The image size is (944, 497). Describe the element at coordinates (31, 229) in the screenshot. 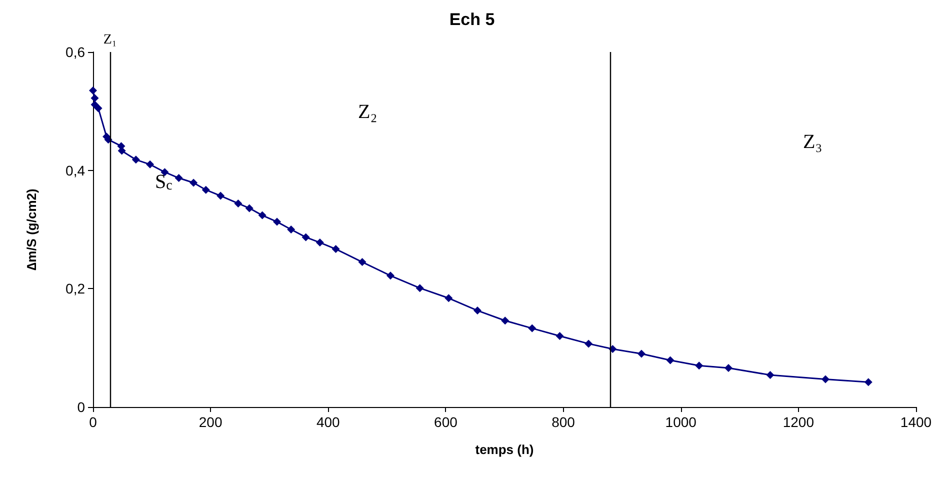

I see `y-axis-title: ∆m/S (g/cm2)` at that location.